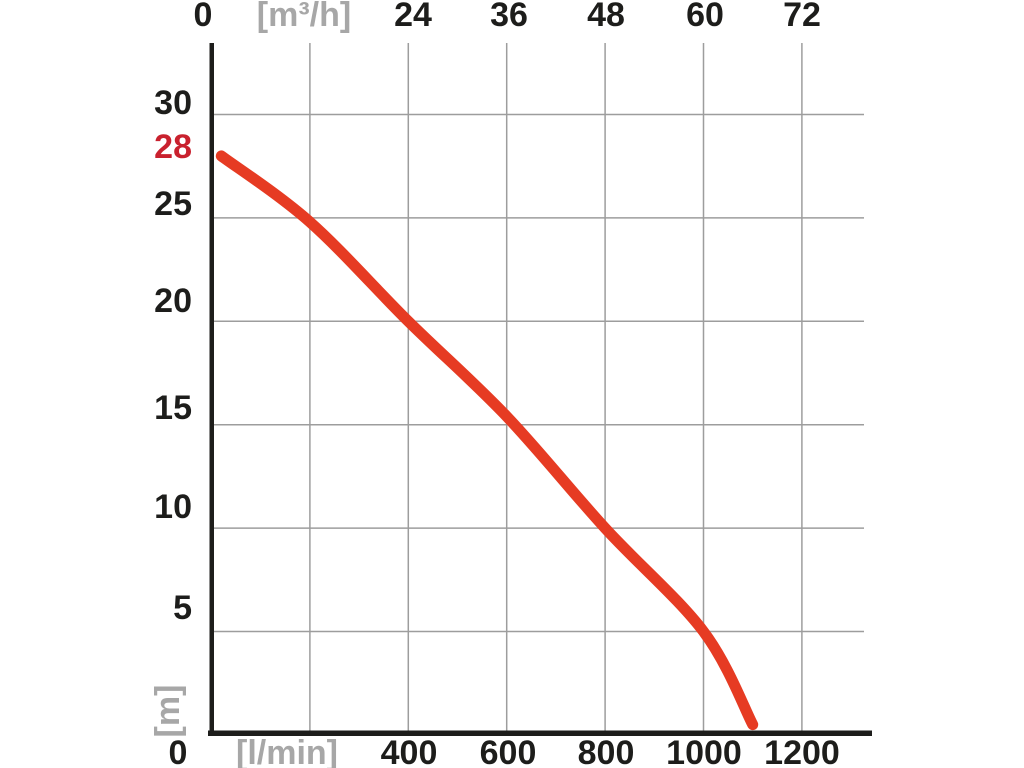  What do you see at coordinates (704, 751) in the screenshot?
I see `x-bottom-tick-label: 1000` at bounding box center [704, 751].